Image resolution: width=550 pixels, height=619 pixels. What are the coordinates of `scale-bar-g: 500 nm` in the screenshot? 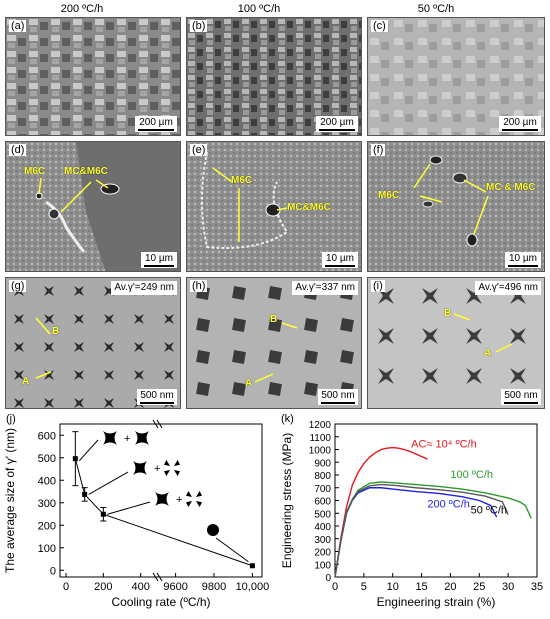 It's located at (157, 397).